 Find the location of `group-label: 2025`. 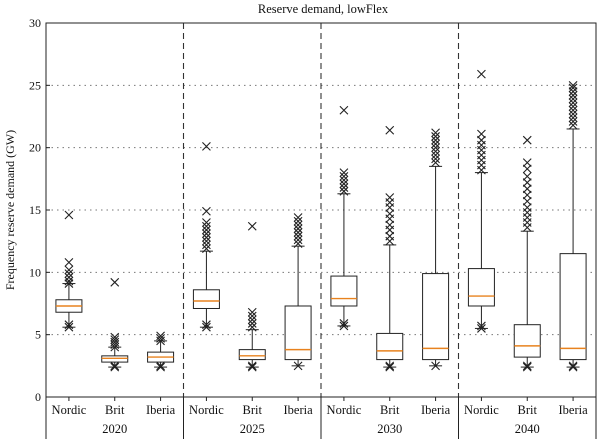

group-label: 2025 is located at coordinates (252, 429).